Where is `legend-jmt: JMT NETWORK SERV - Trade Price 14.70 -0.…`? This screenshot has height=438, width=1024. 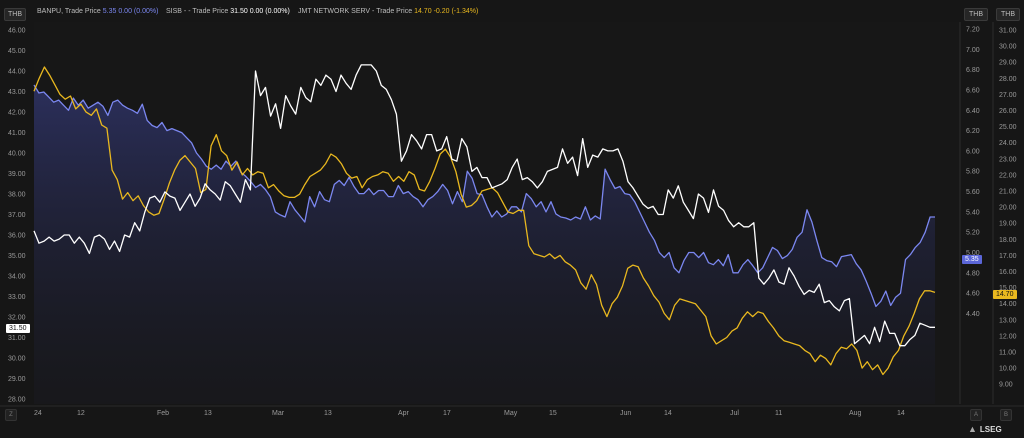
legend-jmt: JMT NETWORK SERV - Trade Price 14.70 -0.… is located at coordinates (388, 11).